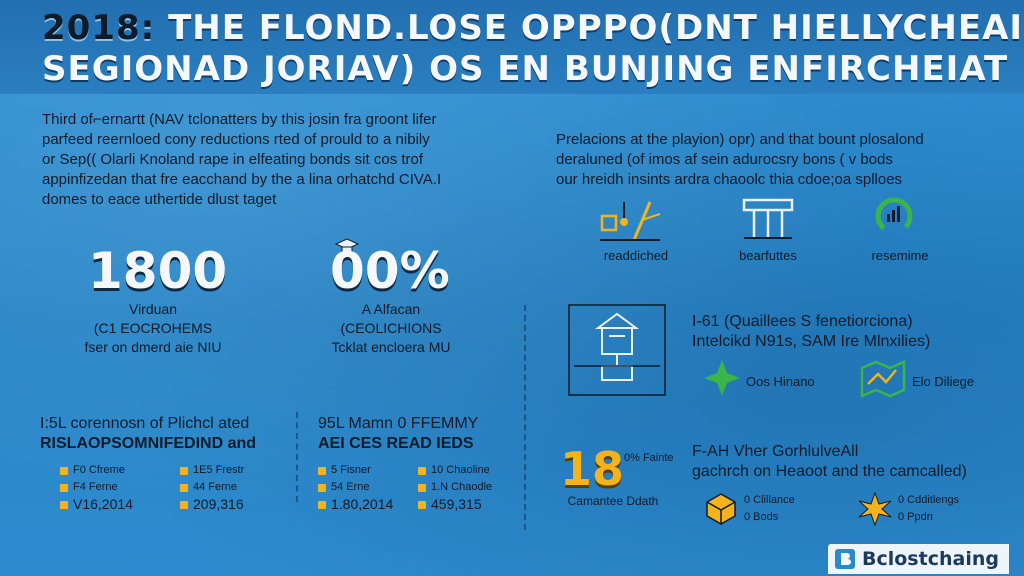 This screenshot has height=576, width=1024. Describe the element at coordinates (99, 470) in the screenshot. I see `list-item: F0 Cfreme` at that location.